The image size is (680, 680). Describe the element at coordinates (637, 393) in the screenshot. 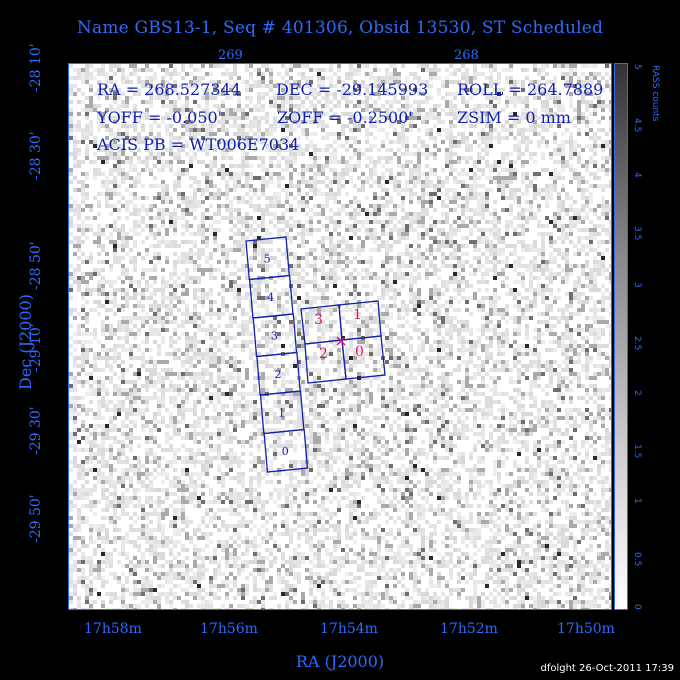

I see `colorbar-tick: 2` at that location.